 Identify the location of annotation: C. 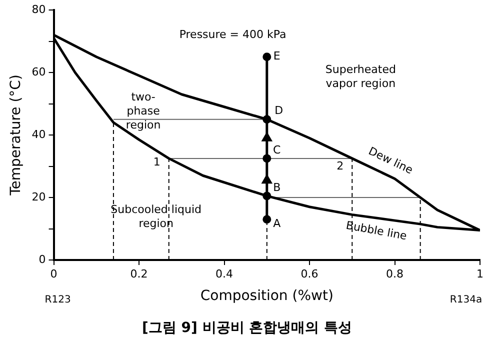
(277, 149).